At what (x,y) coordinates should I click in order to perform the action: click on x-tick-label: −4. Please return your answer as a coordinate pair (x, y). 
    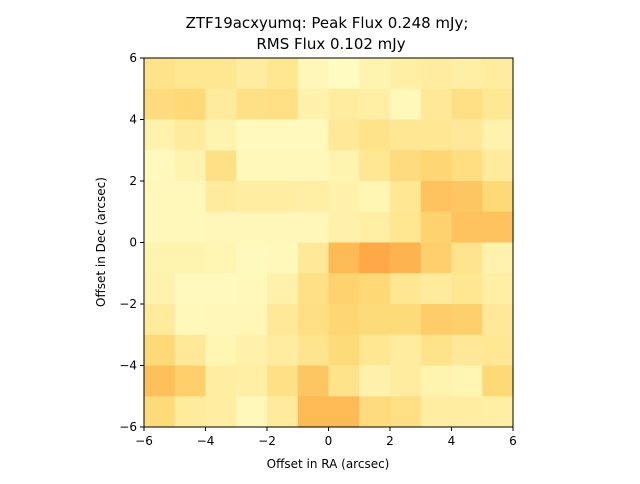
    Looking at the image, I should click on (206, 441).